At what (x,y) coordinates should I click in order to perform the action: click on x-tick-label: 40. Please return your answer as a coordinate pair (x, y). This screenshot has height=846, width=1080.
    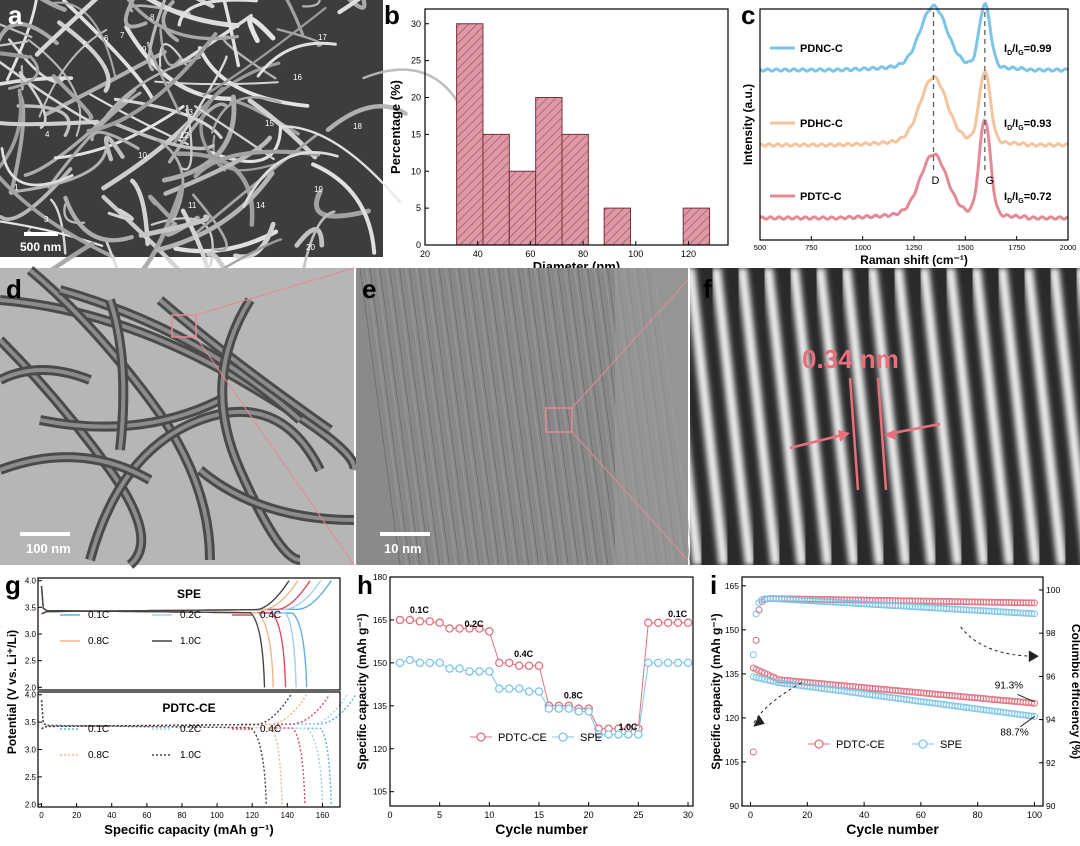
    Looking at the image, I should click on (864, 815).